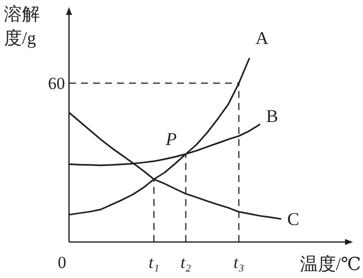 The width and height of the screenshot is (363, 278). Describe the element at coordinates (261, 38) in the screenshot. I see `text: A` at that location.